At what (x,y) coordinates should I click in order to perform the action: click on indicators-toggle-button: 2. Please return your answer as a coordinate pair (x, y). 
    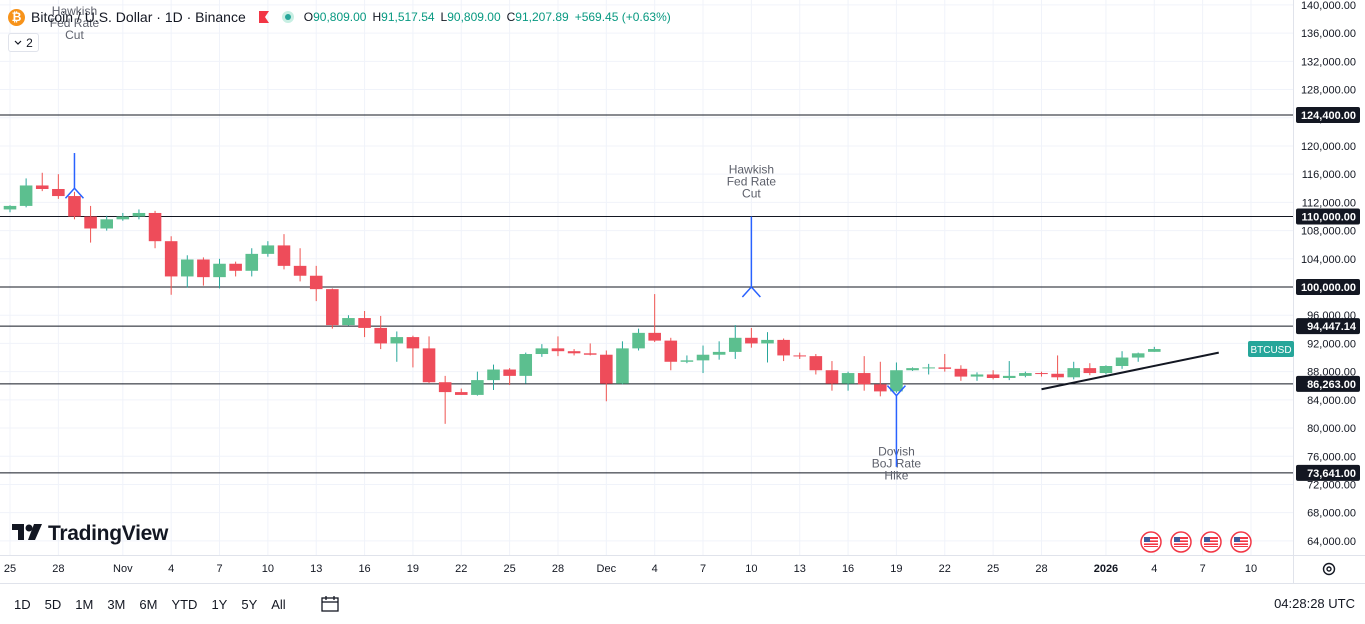
    Looking at the image, I should click on (23, 42).